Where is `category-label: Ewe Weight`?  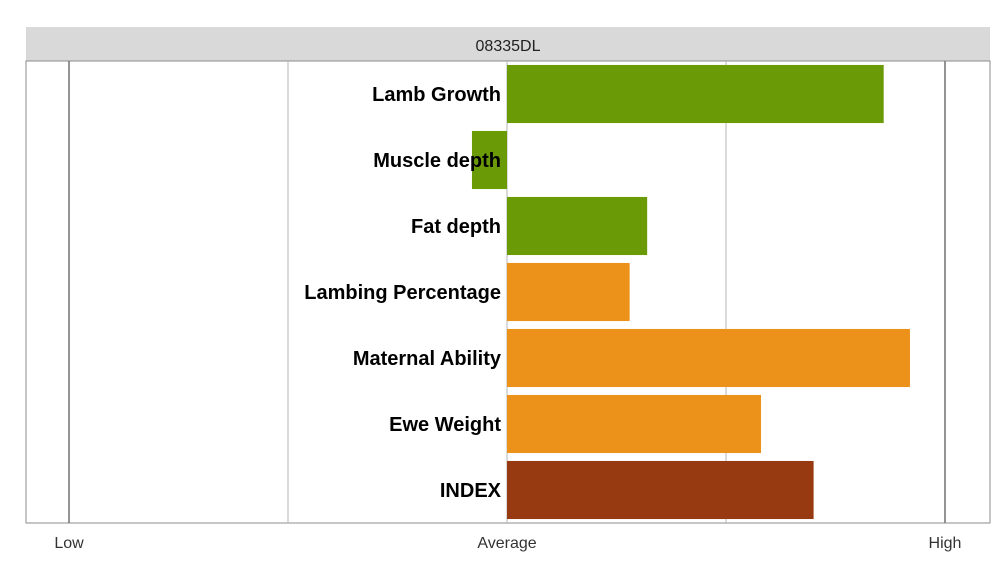
category-label: Ewe Weight is located at coordinates (445, 425).